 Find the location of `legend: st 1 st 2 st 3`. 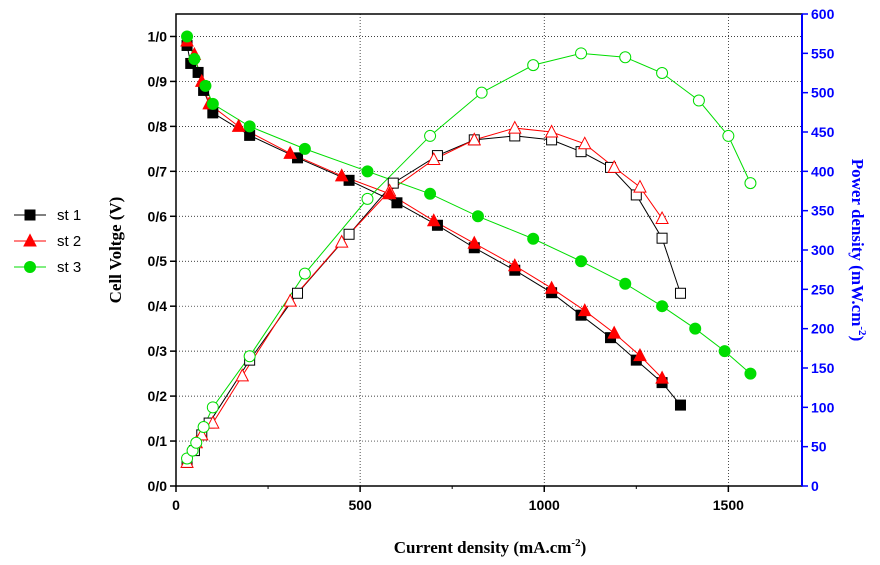

legend: st 1 st 2 st 3 is located at coordinates (47, 241).